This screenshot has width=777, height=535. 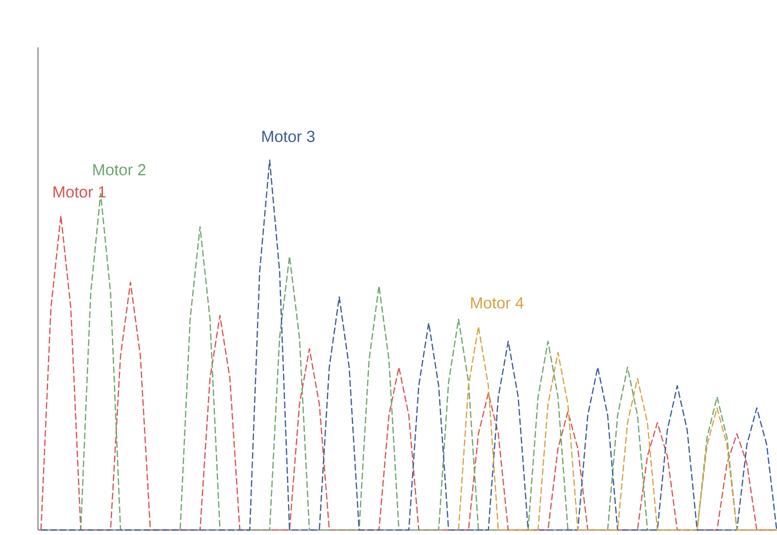 I want to click on series-label: Motor 2, so click(x=119, y=170).